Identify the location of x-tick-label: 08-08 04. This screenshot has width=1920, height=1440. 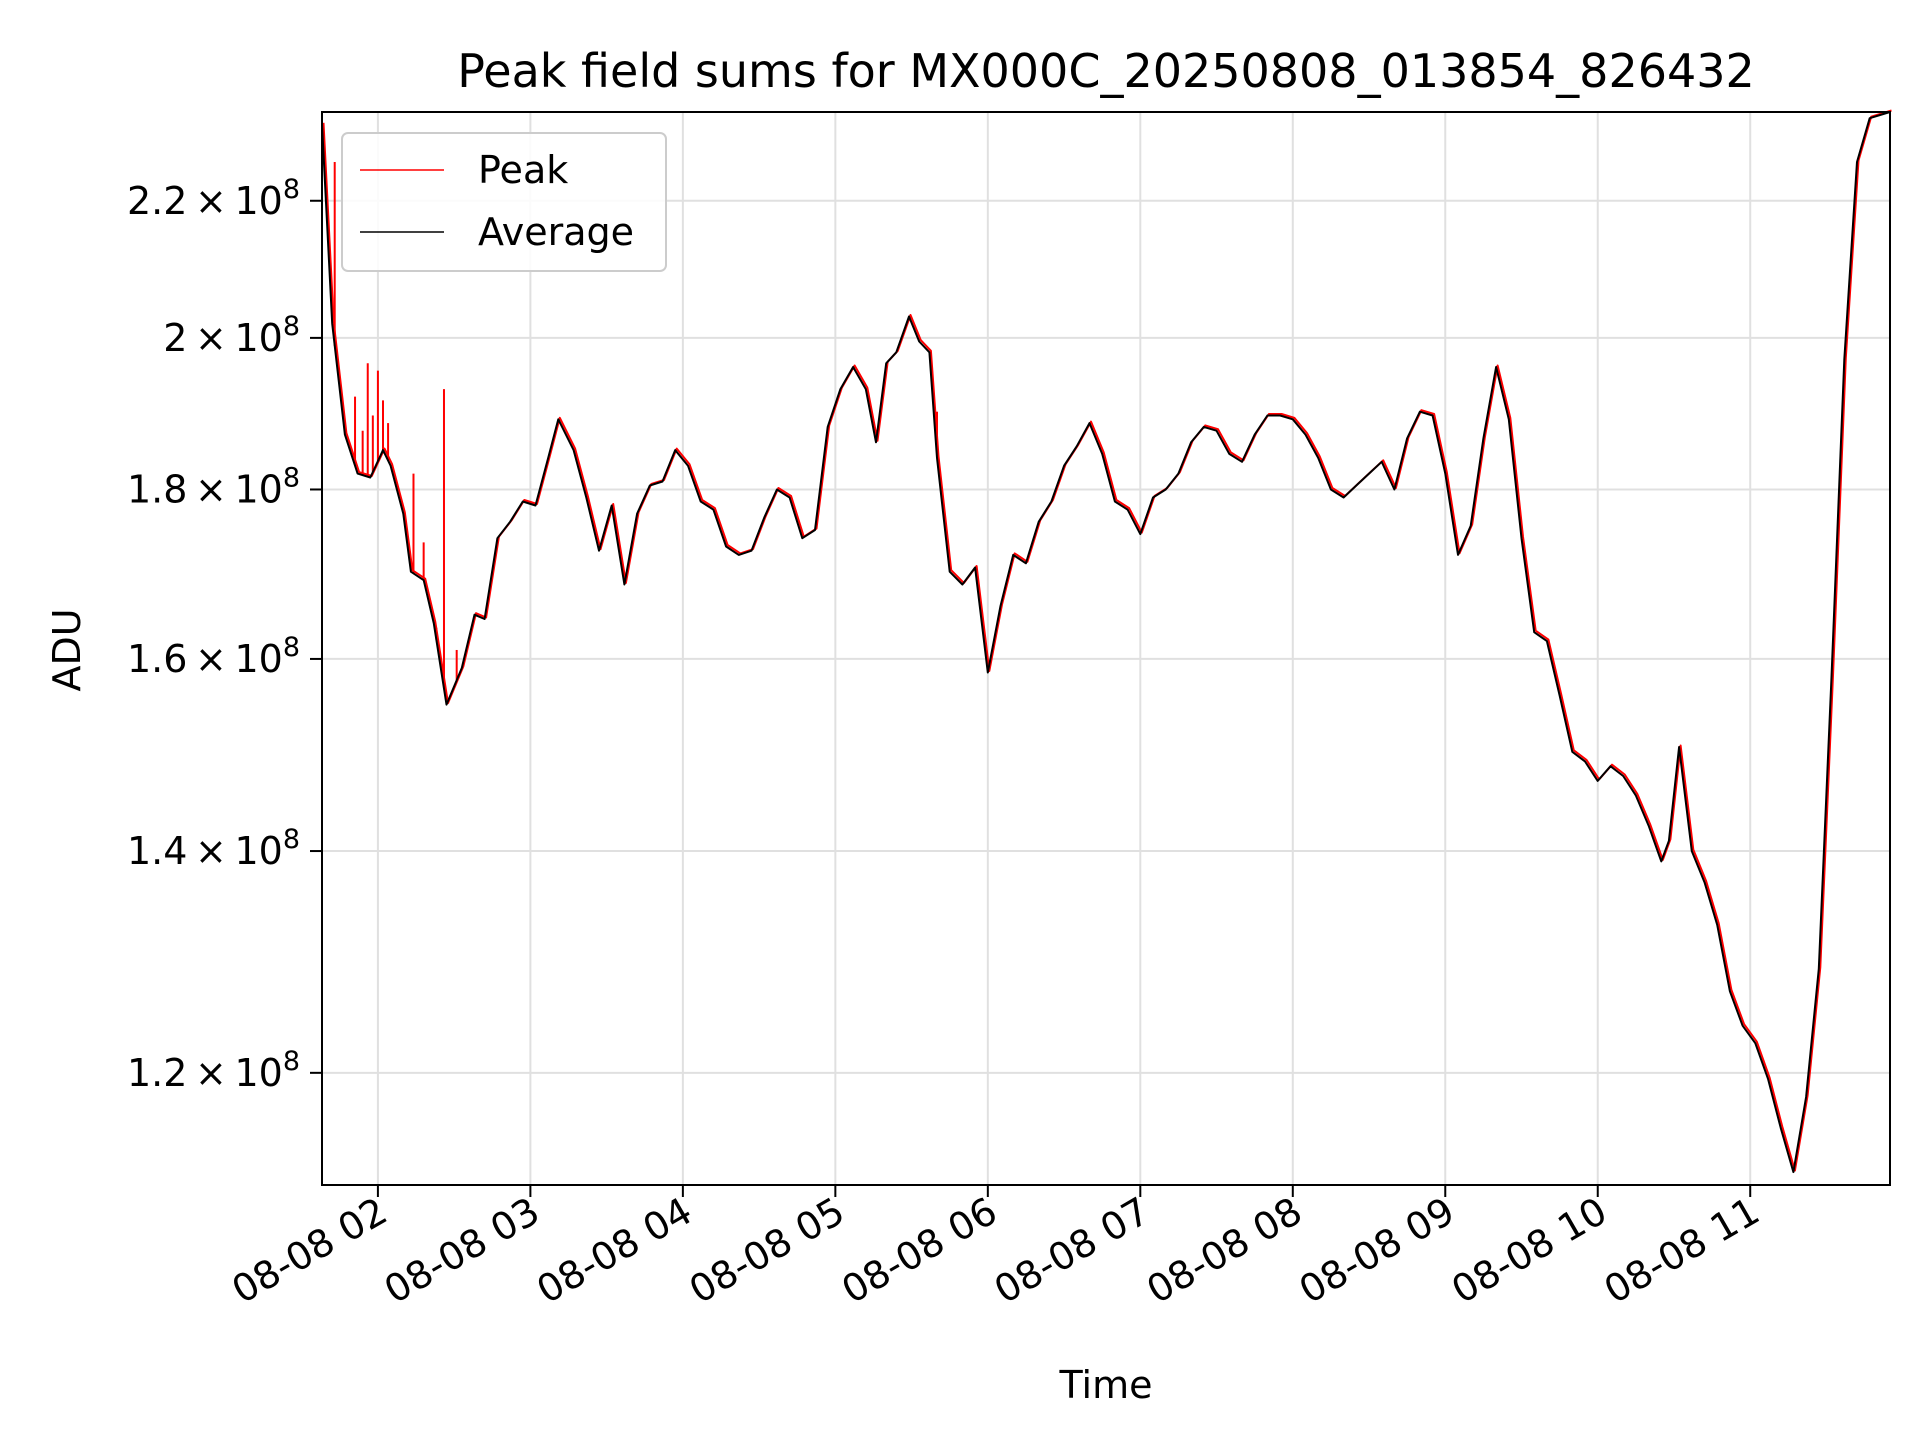
(614, 1251).